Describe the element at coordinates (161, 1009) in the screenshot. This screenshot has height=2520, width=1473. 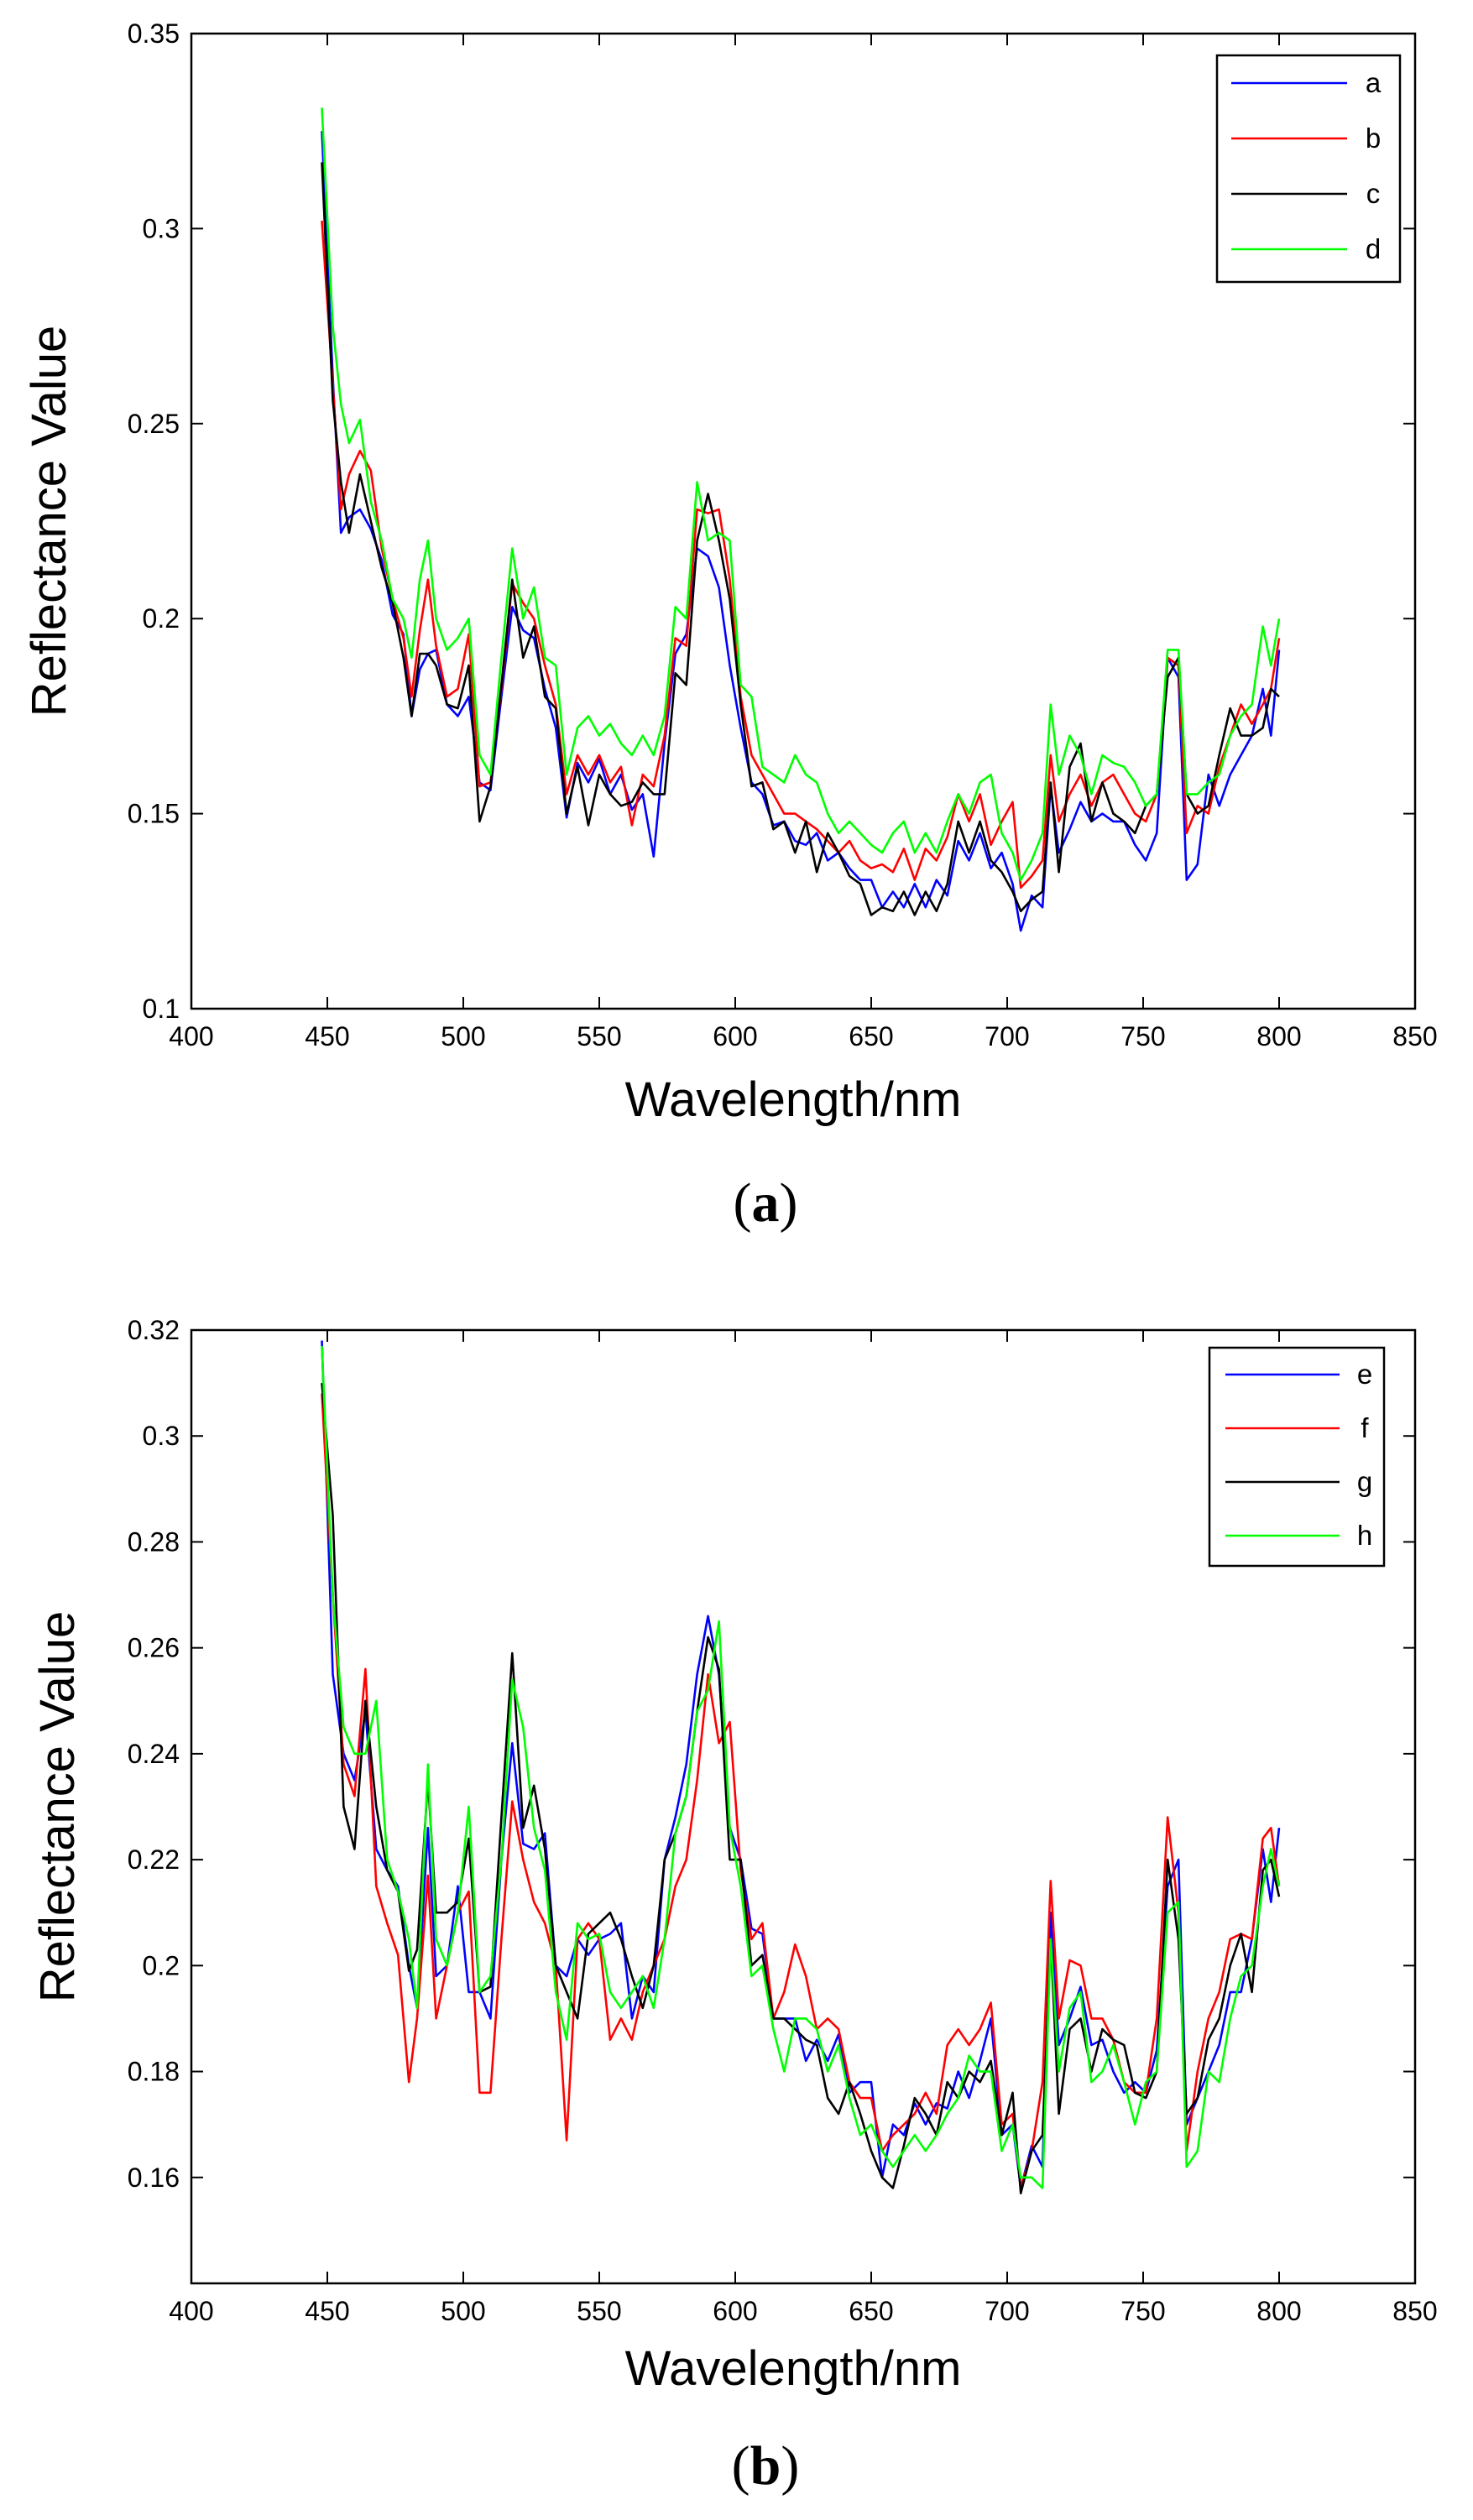
I see `y-tick-label: 0.1` at that location.